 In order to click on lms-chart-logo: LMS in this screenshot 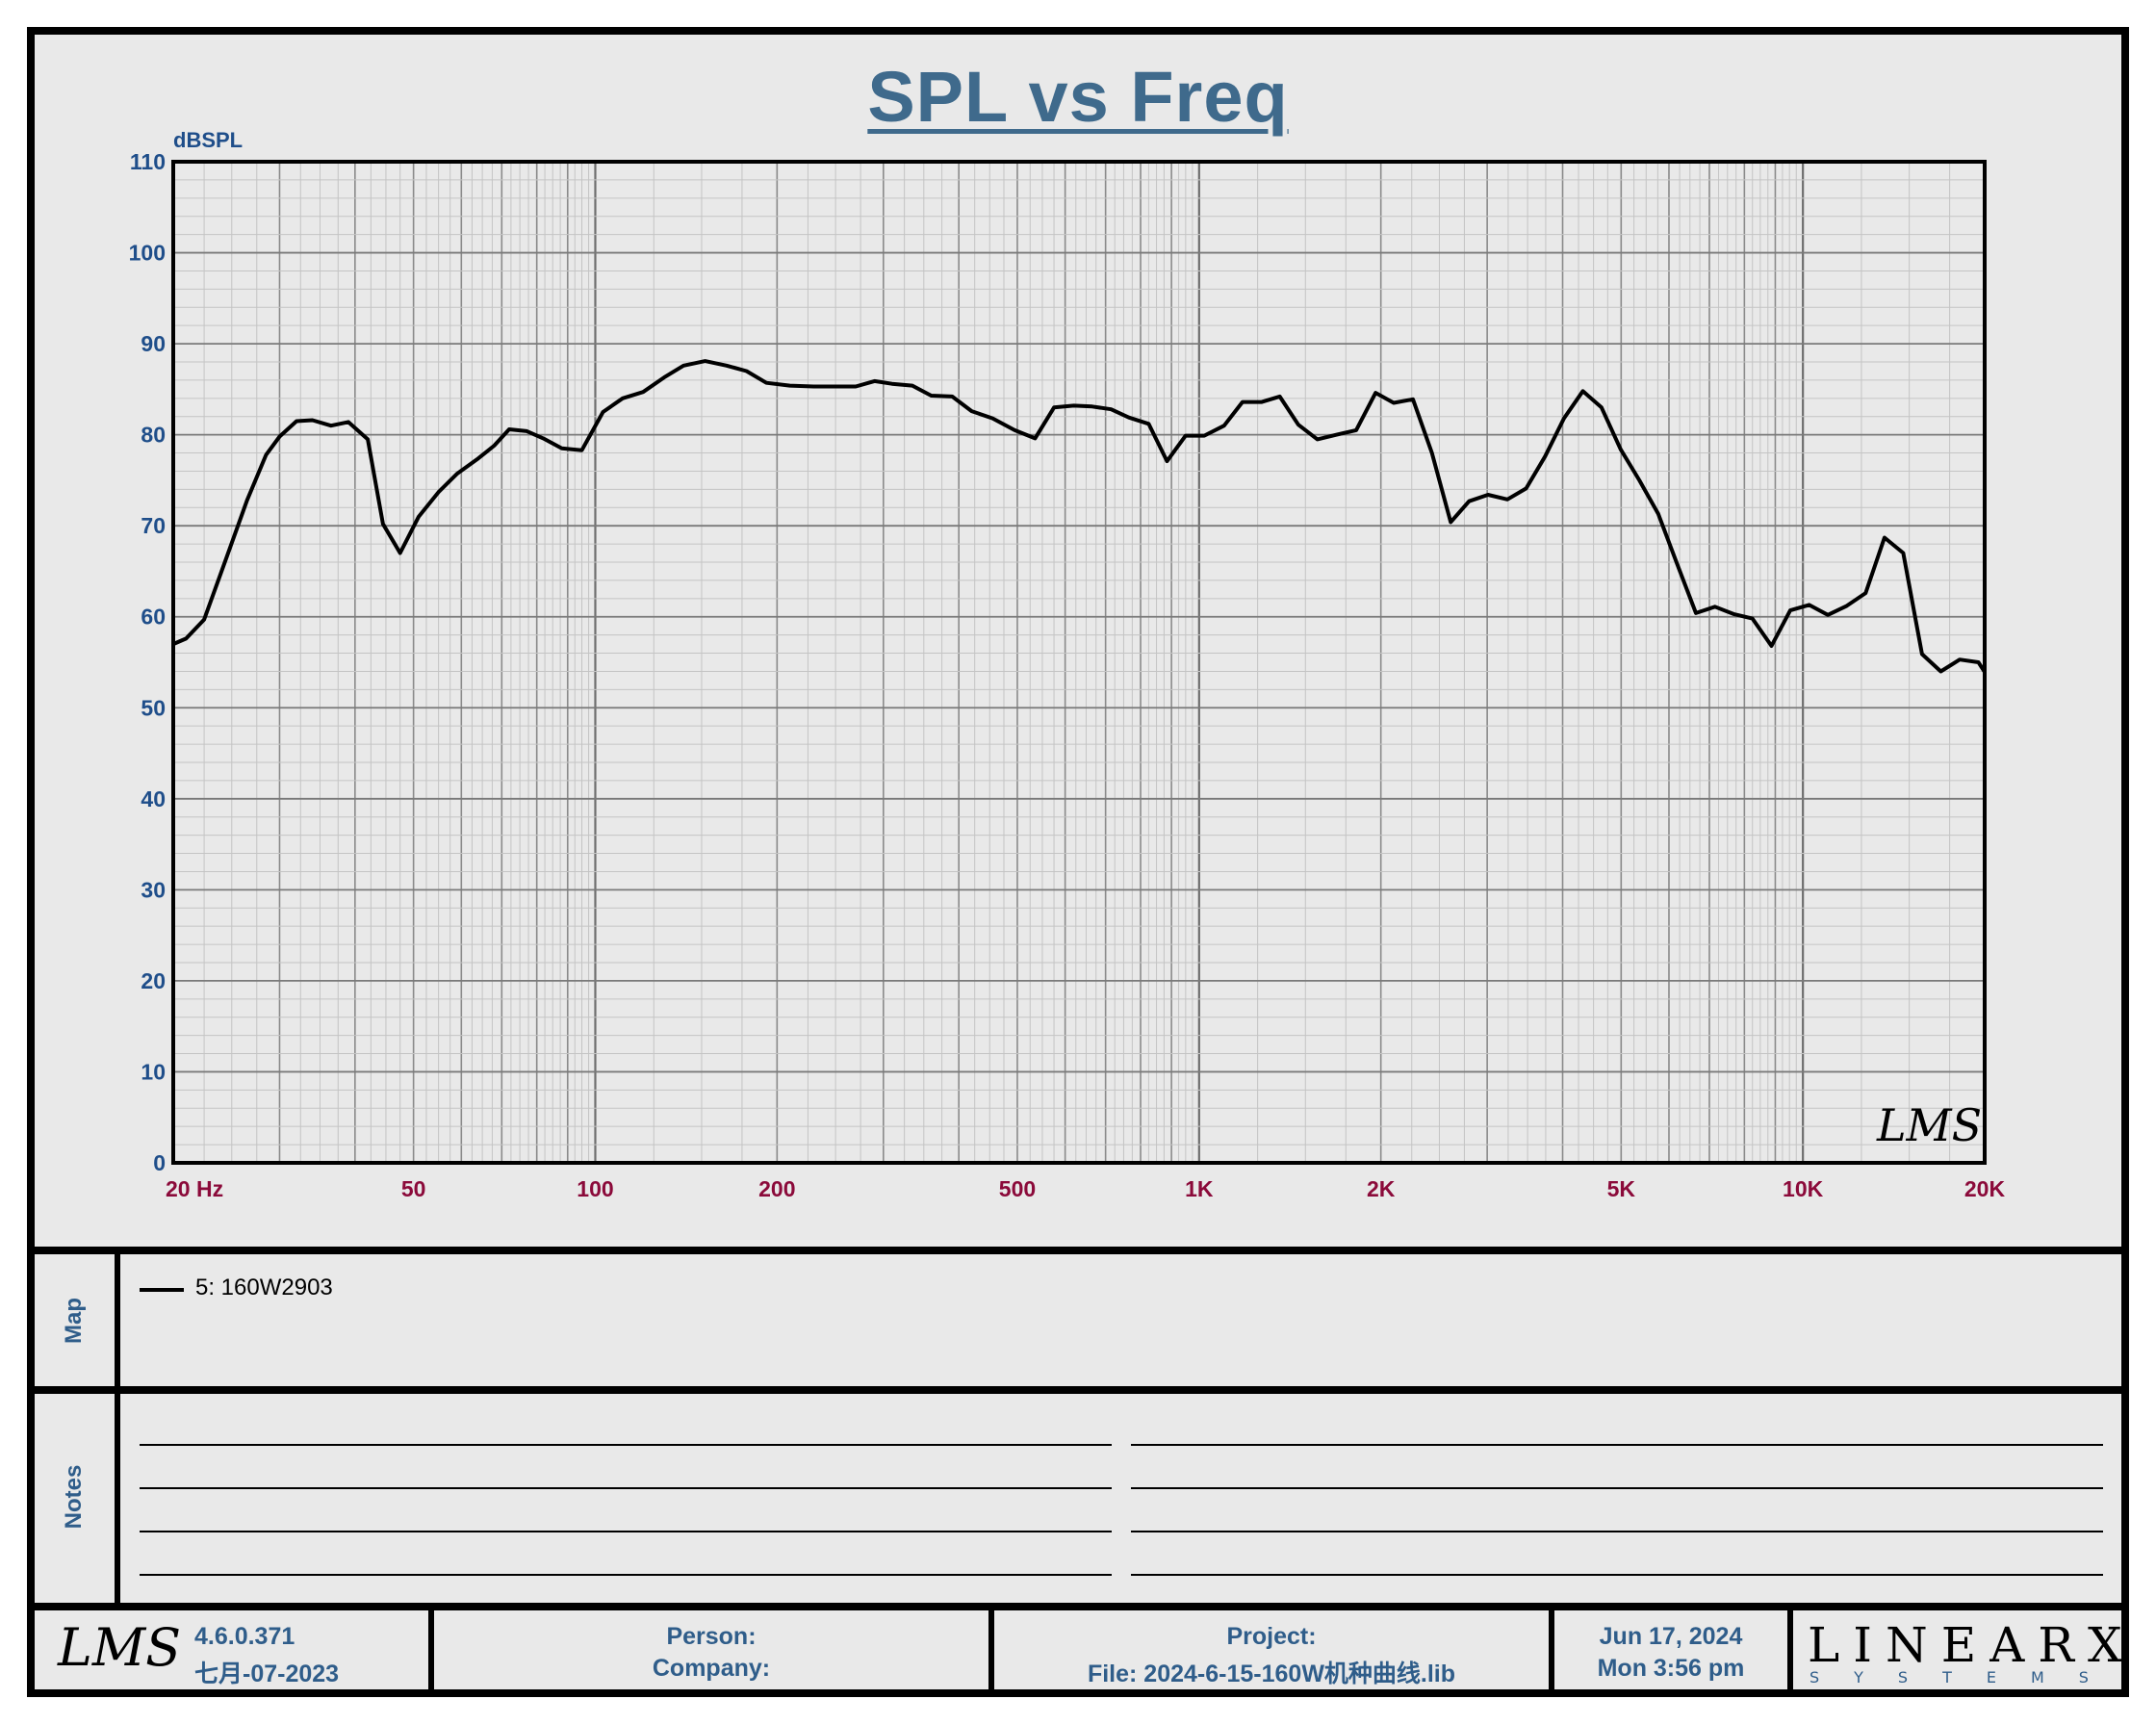, I will do `click(1929, 1125)`.